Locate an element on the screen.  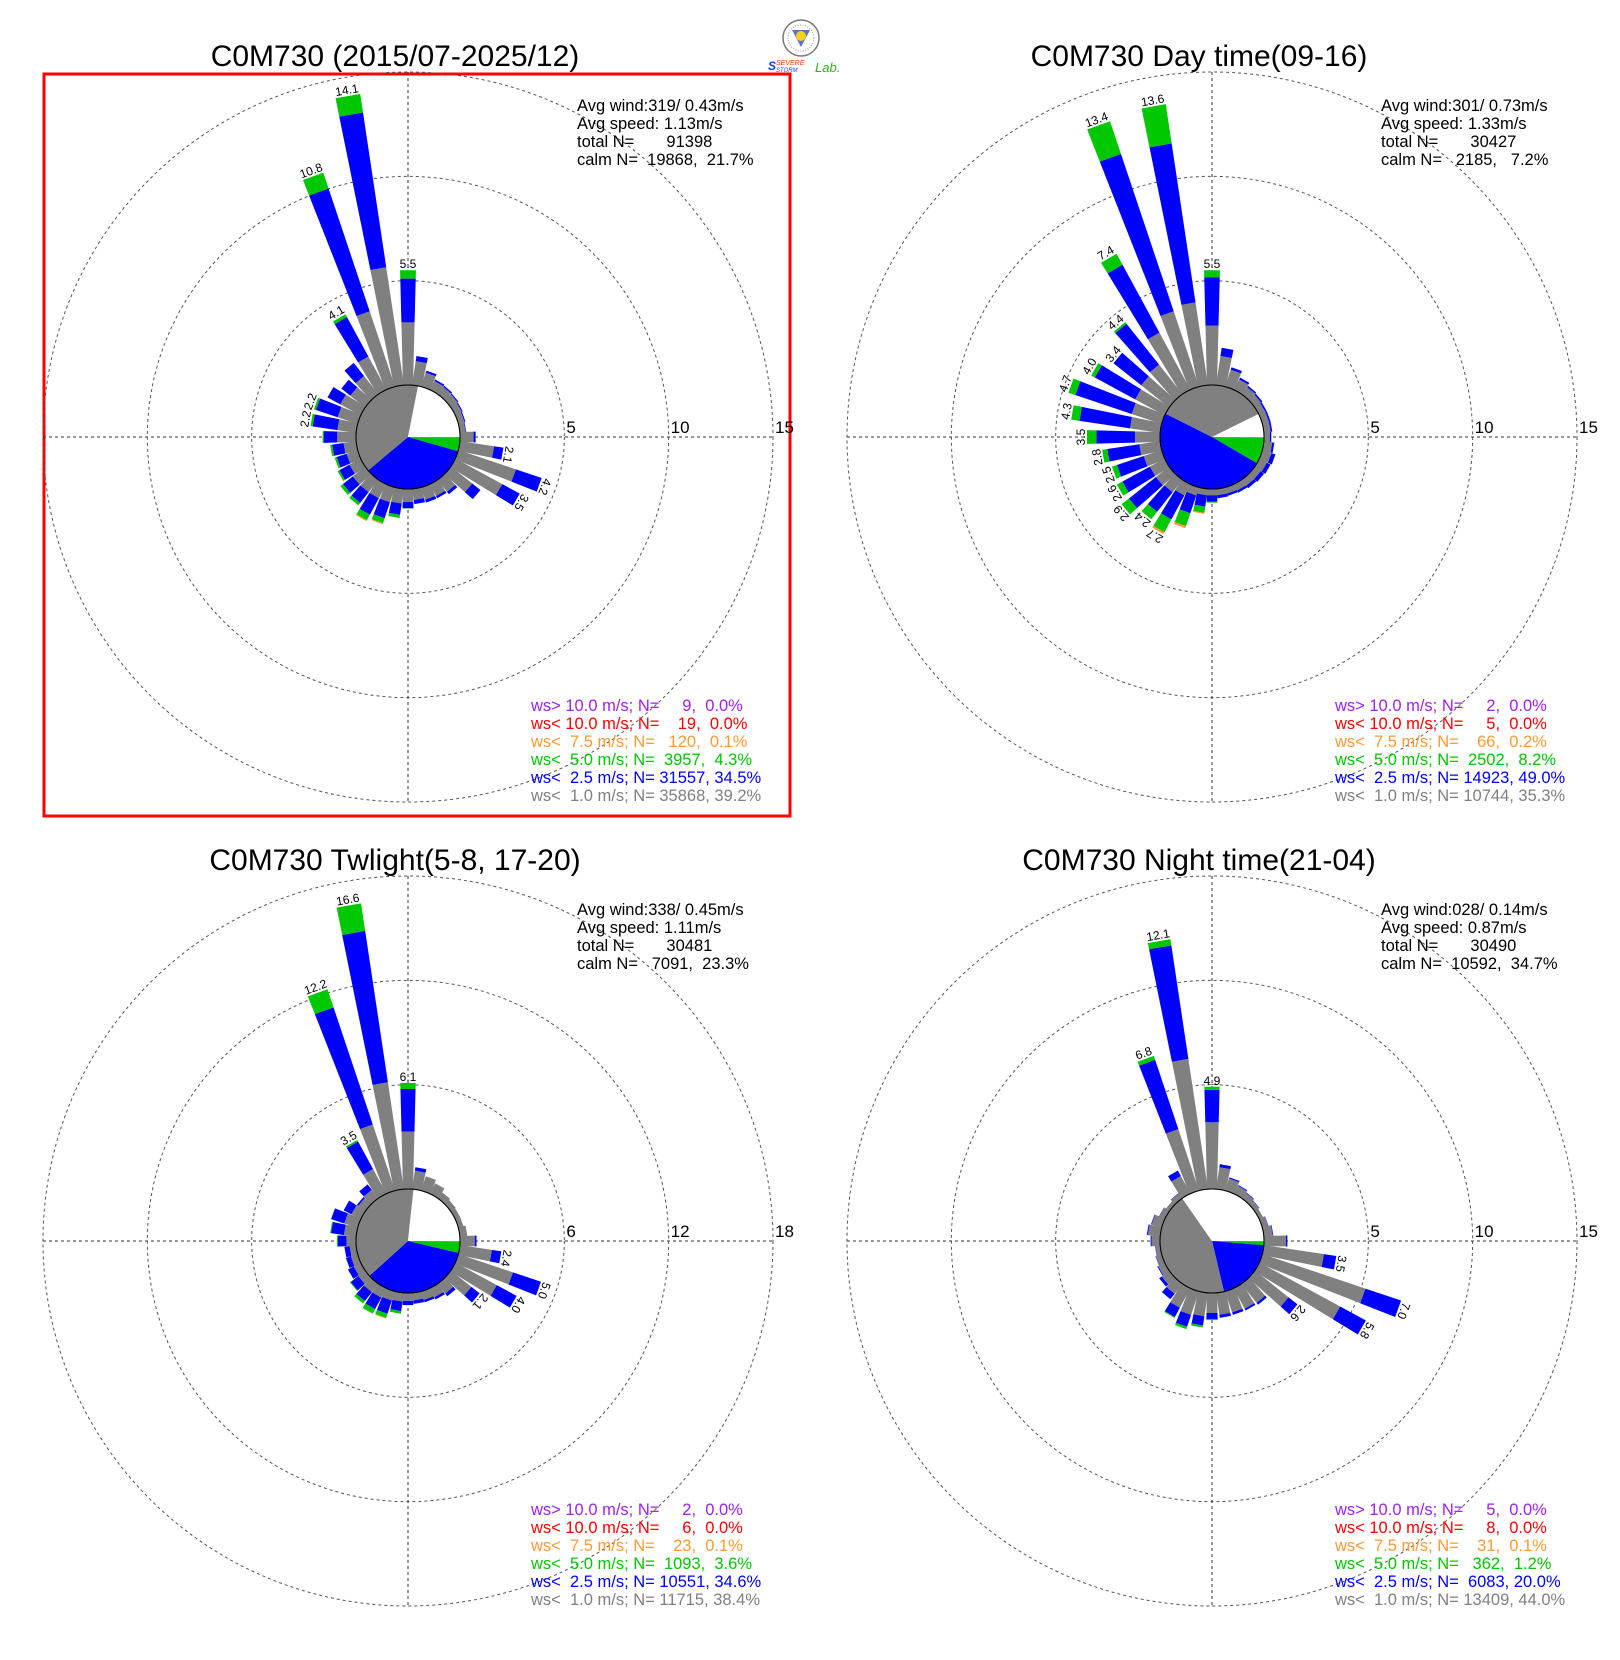
stats-line: Avg wind:338/ 0.45m/s is located at coordinates (660, 910).